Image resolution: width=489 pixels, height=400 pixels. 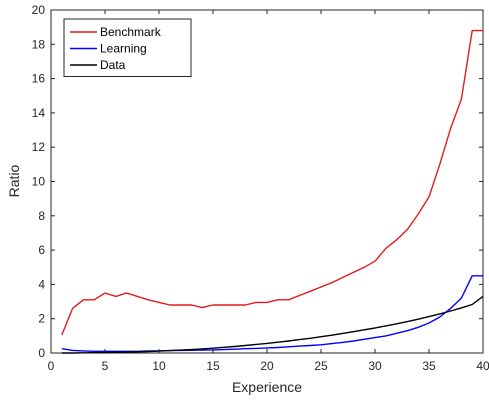 I want to click on x-tick-label: 40, so click(x=482, y=366).